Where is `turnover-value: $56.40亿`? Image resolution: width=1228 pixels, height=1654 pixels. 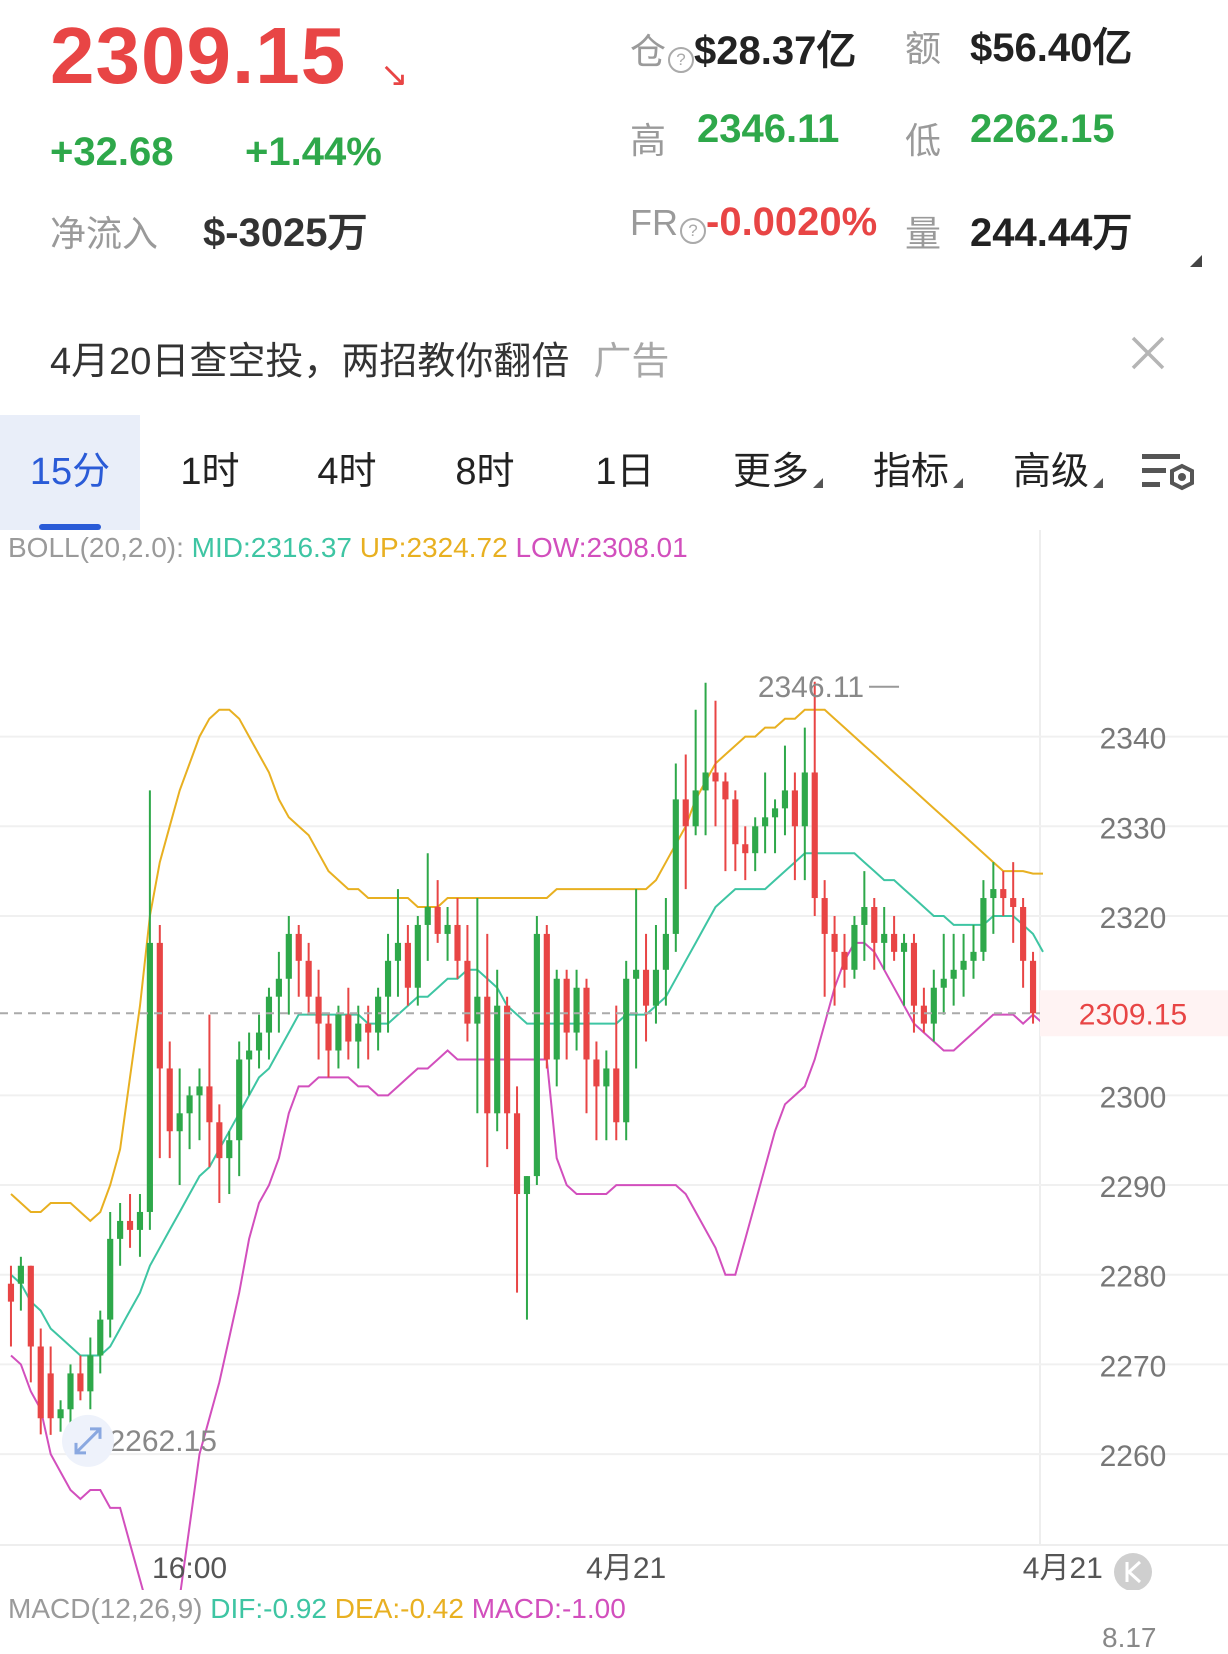 turnover-value: $56.40亿 is located at coordinates (1051, 48).